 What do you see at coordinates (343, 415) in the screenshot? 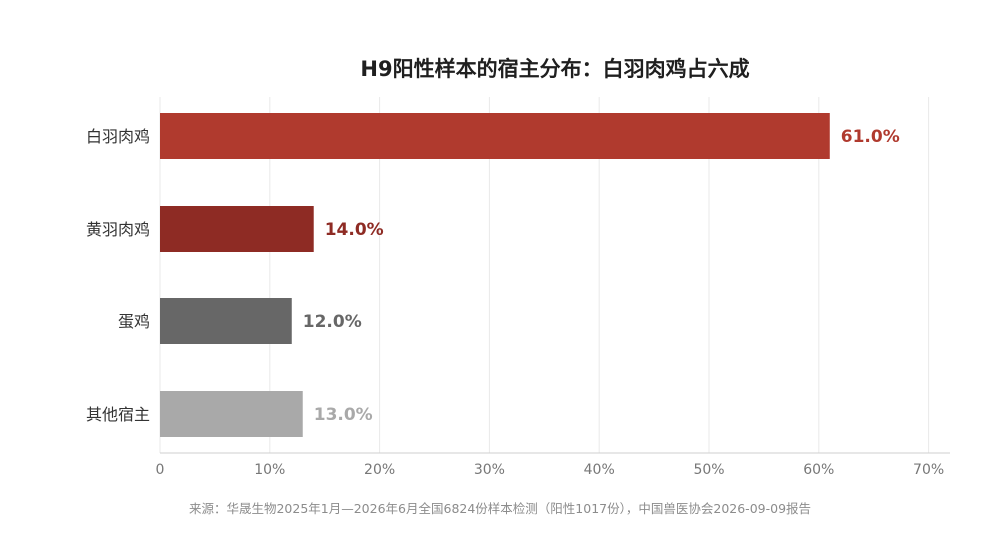
I see `value-label: 13.0%` at bounding box center [343, 415].